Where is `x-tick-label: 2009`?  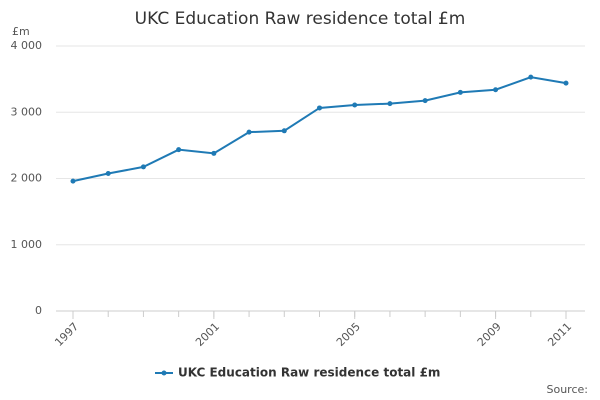
x-tick-label: 2009 is located at coordinates (489, 334).